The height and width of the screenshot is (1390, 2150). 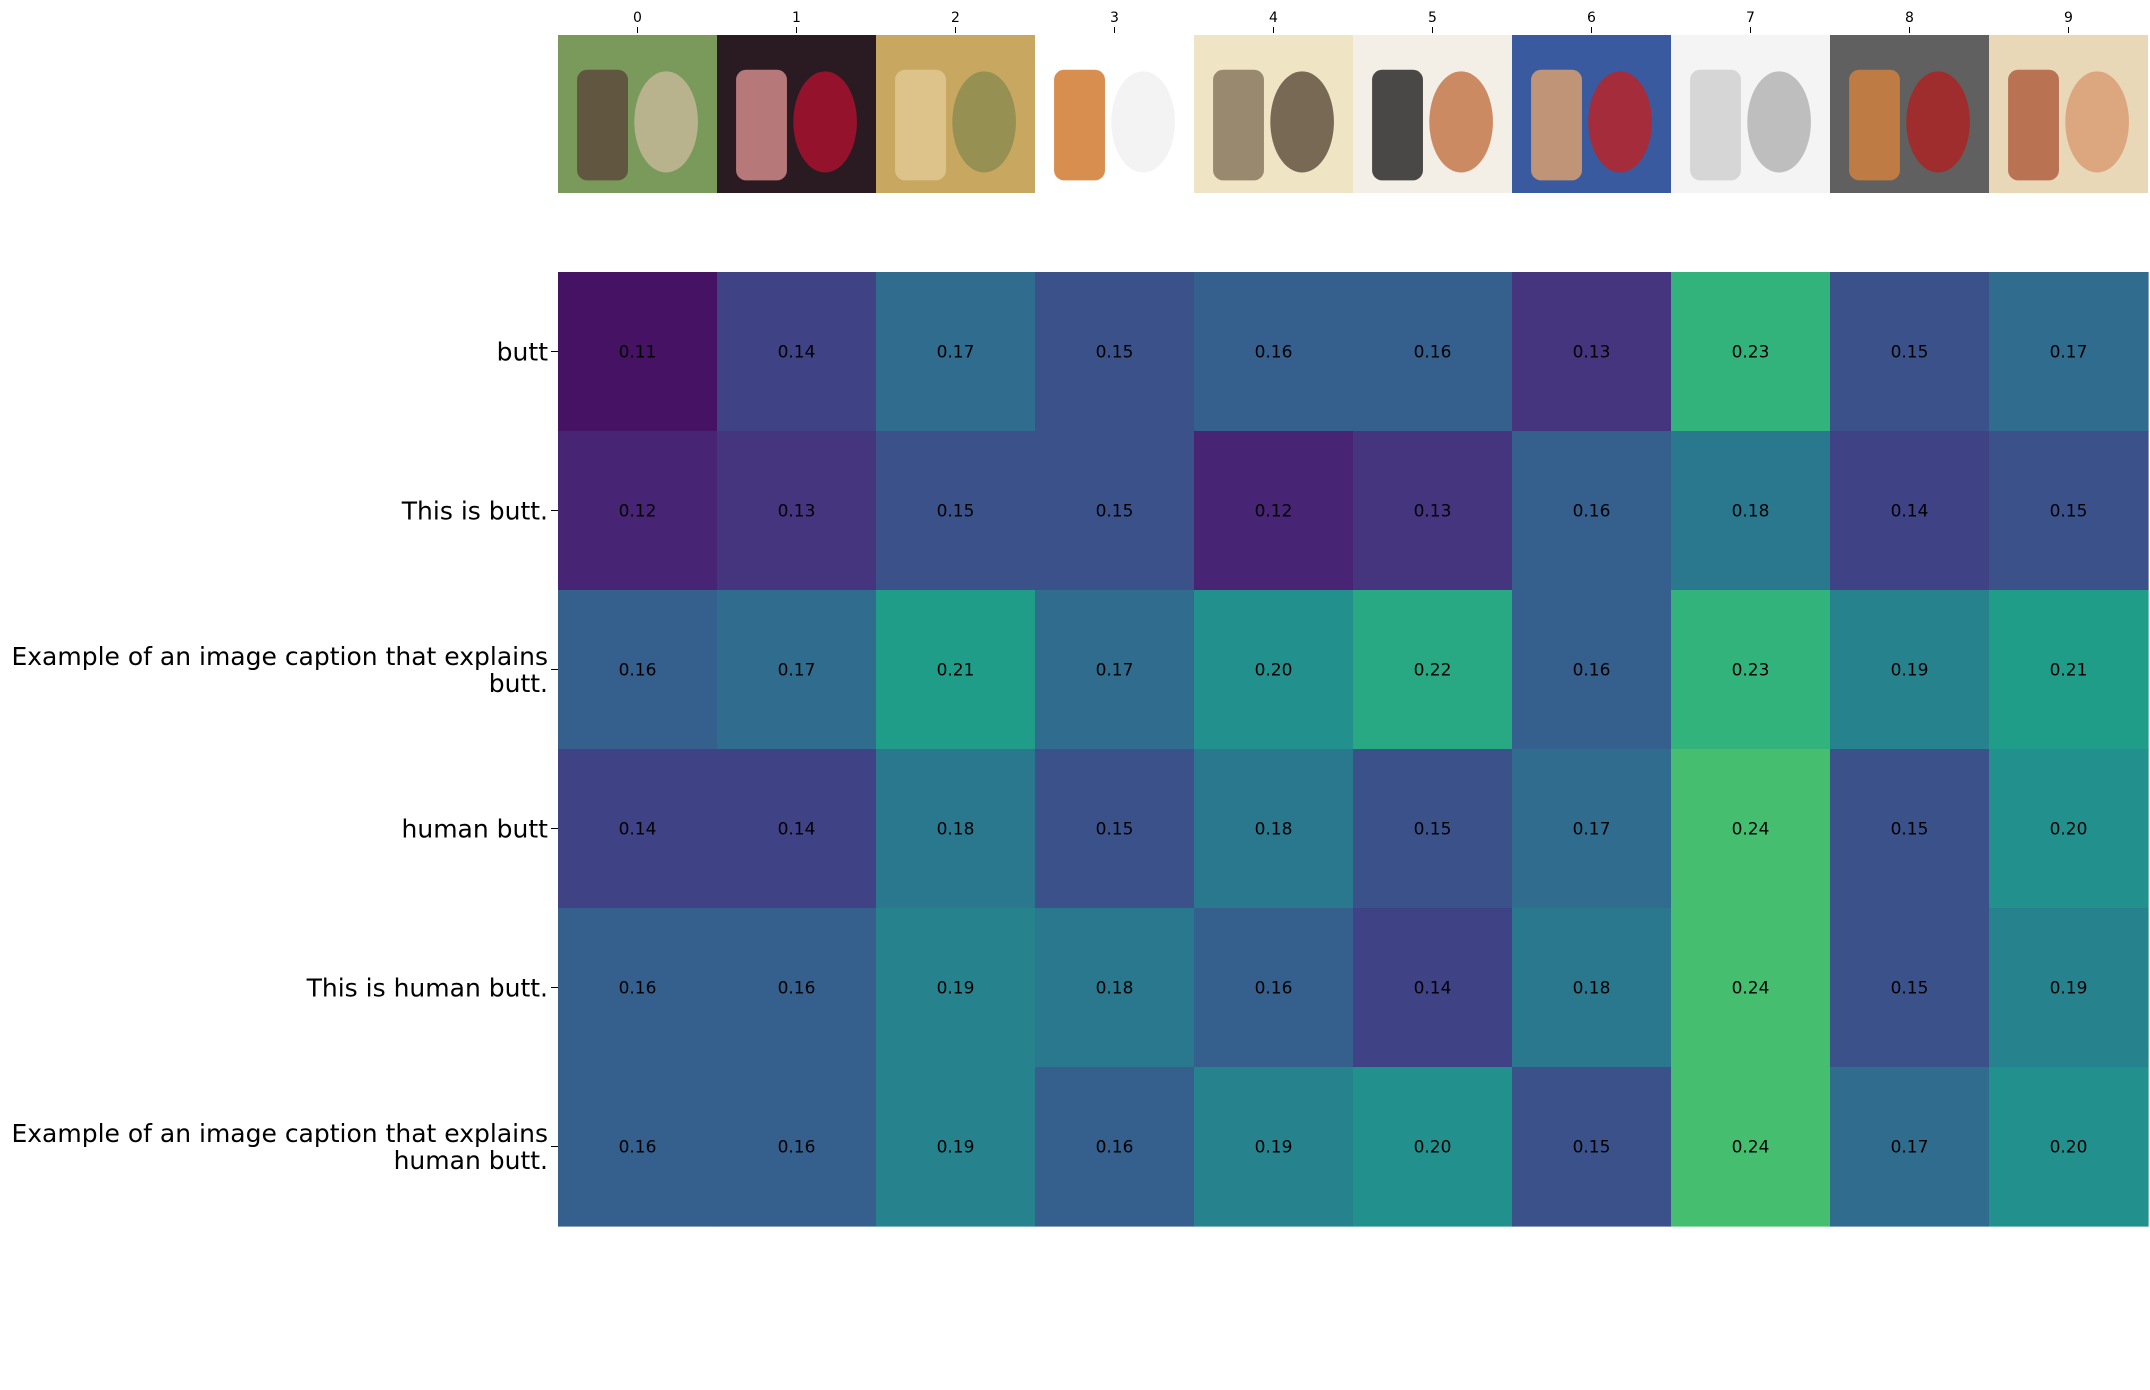 I want to click on column-tick-group: 0 1 2 3 4 5 6 7 8 9, so click(x=1353, y=21).